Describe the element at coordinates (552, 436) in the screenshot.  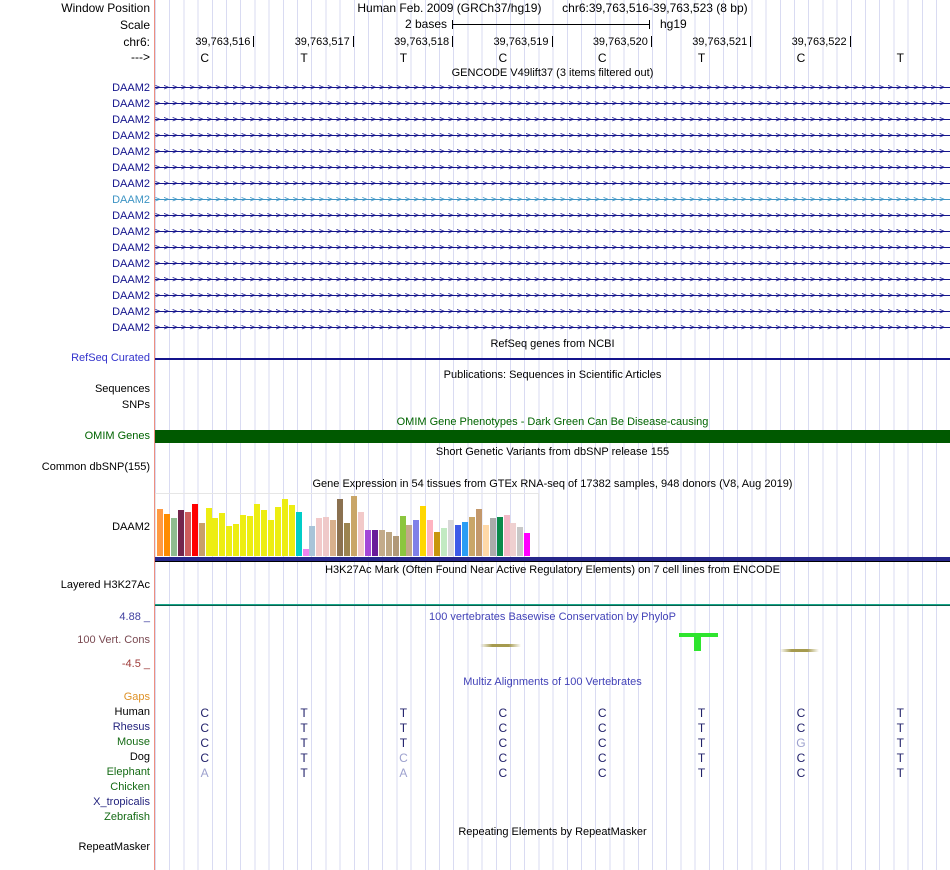
I see `omim-gene-item` at that location.